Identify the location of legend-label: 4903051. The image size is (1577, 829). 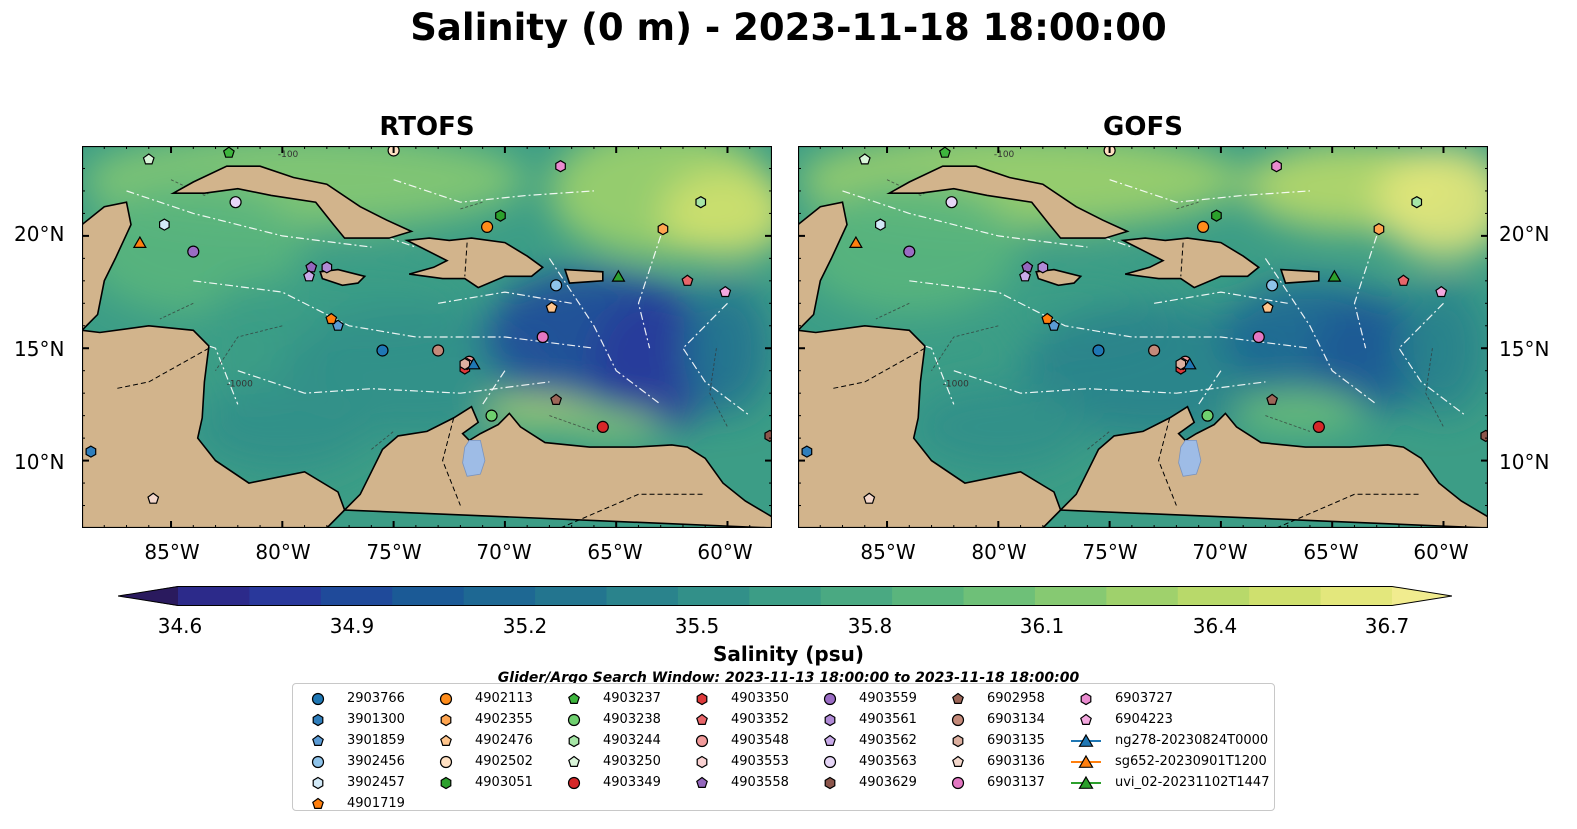
(504, 782).